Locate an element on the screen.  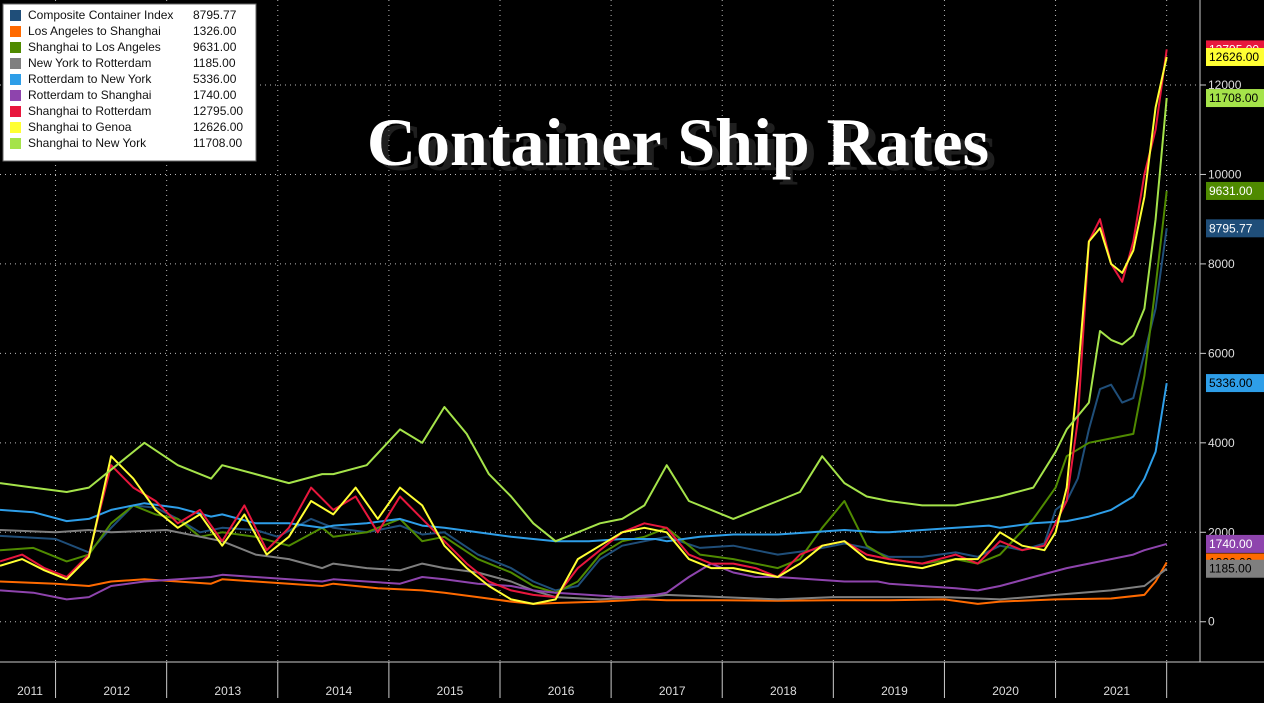
chart-title-shadow: Container Ship Rates is located at coordinates (685, 147).